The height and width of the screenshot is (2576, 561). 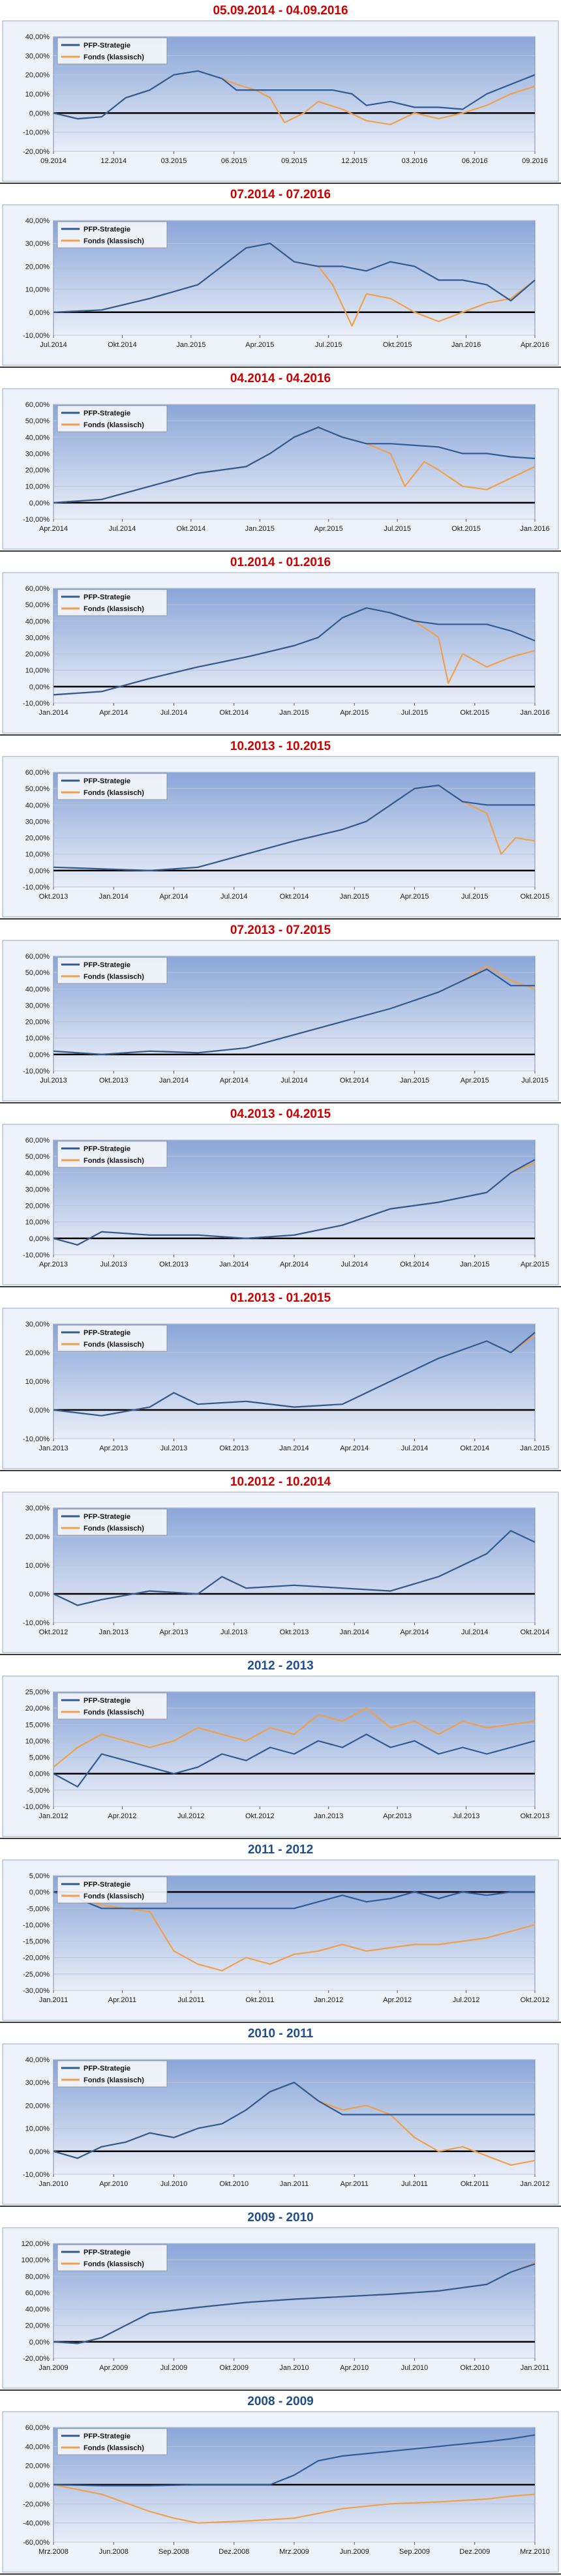 I want to click on x-tick-label: 09.2016, so click(x=535, y=161).